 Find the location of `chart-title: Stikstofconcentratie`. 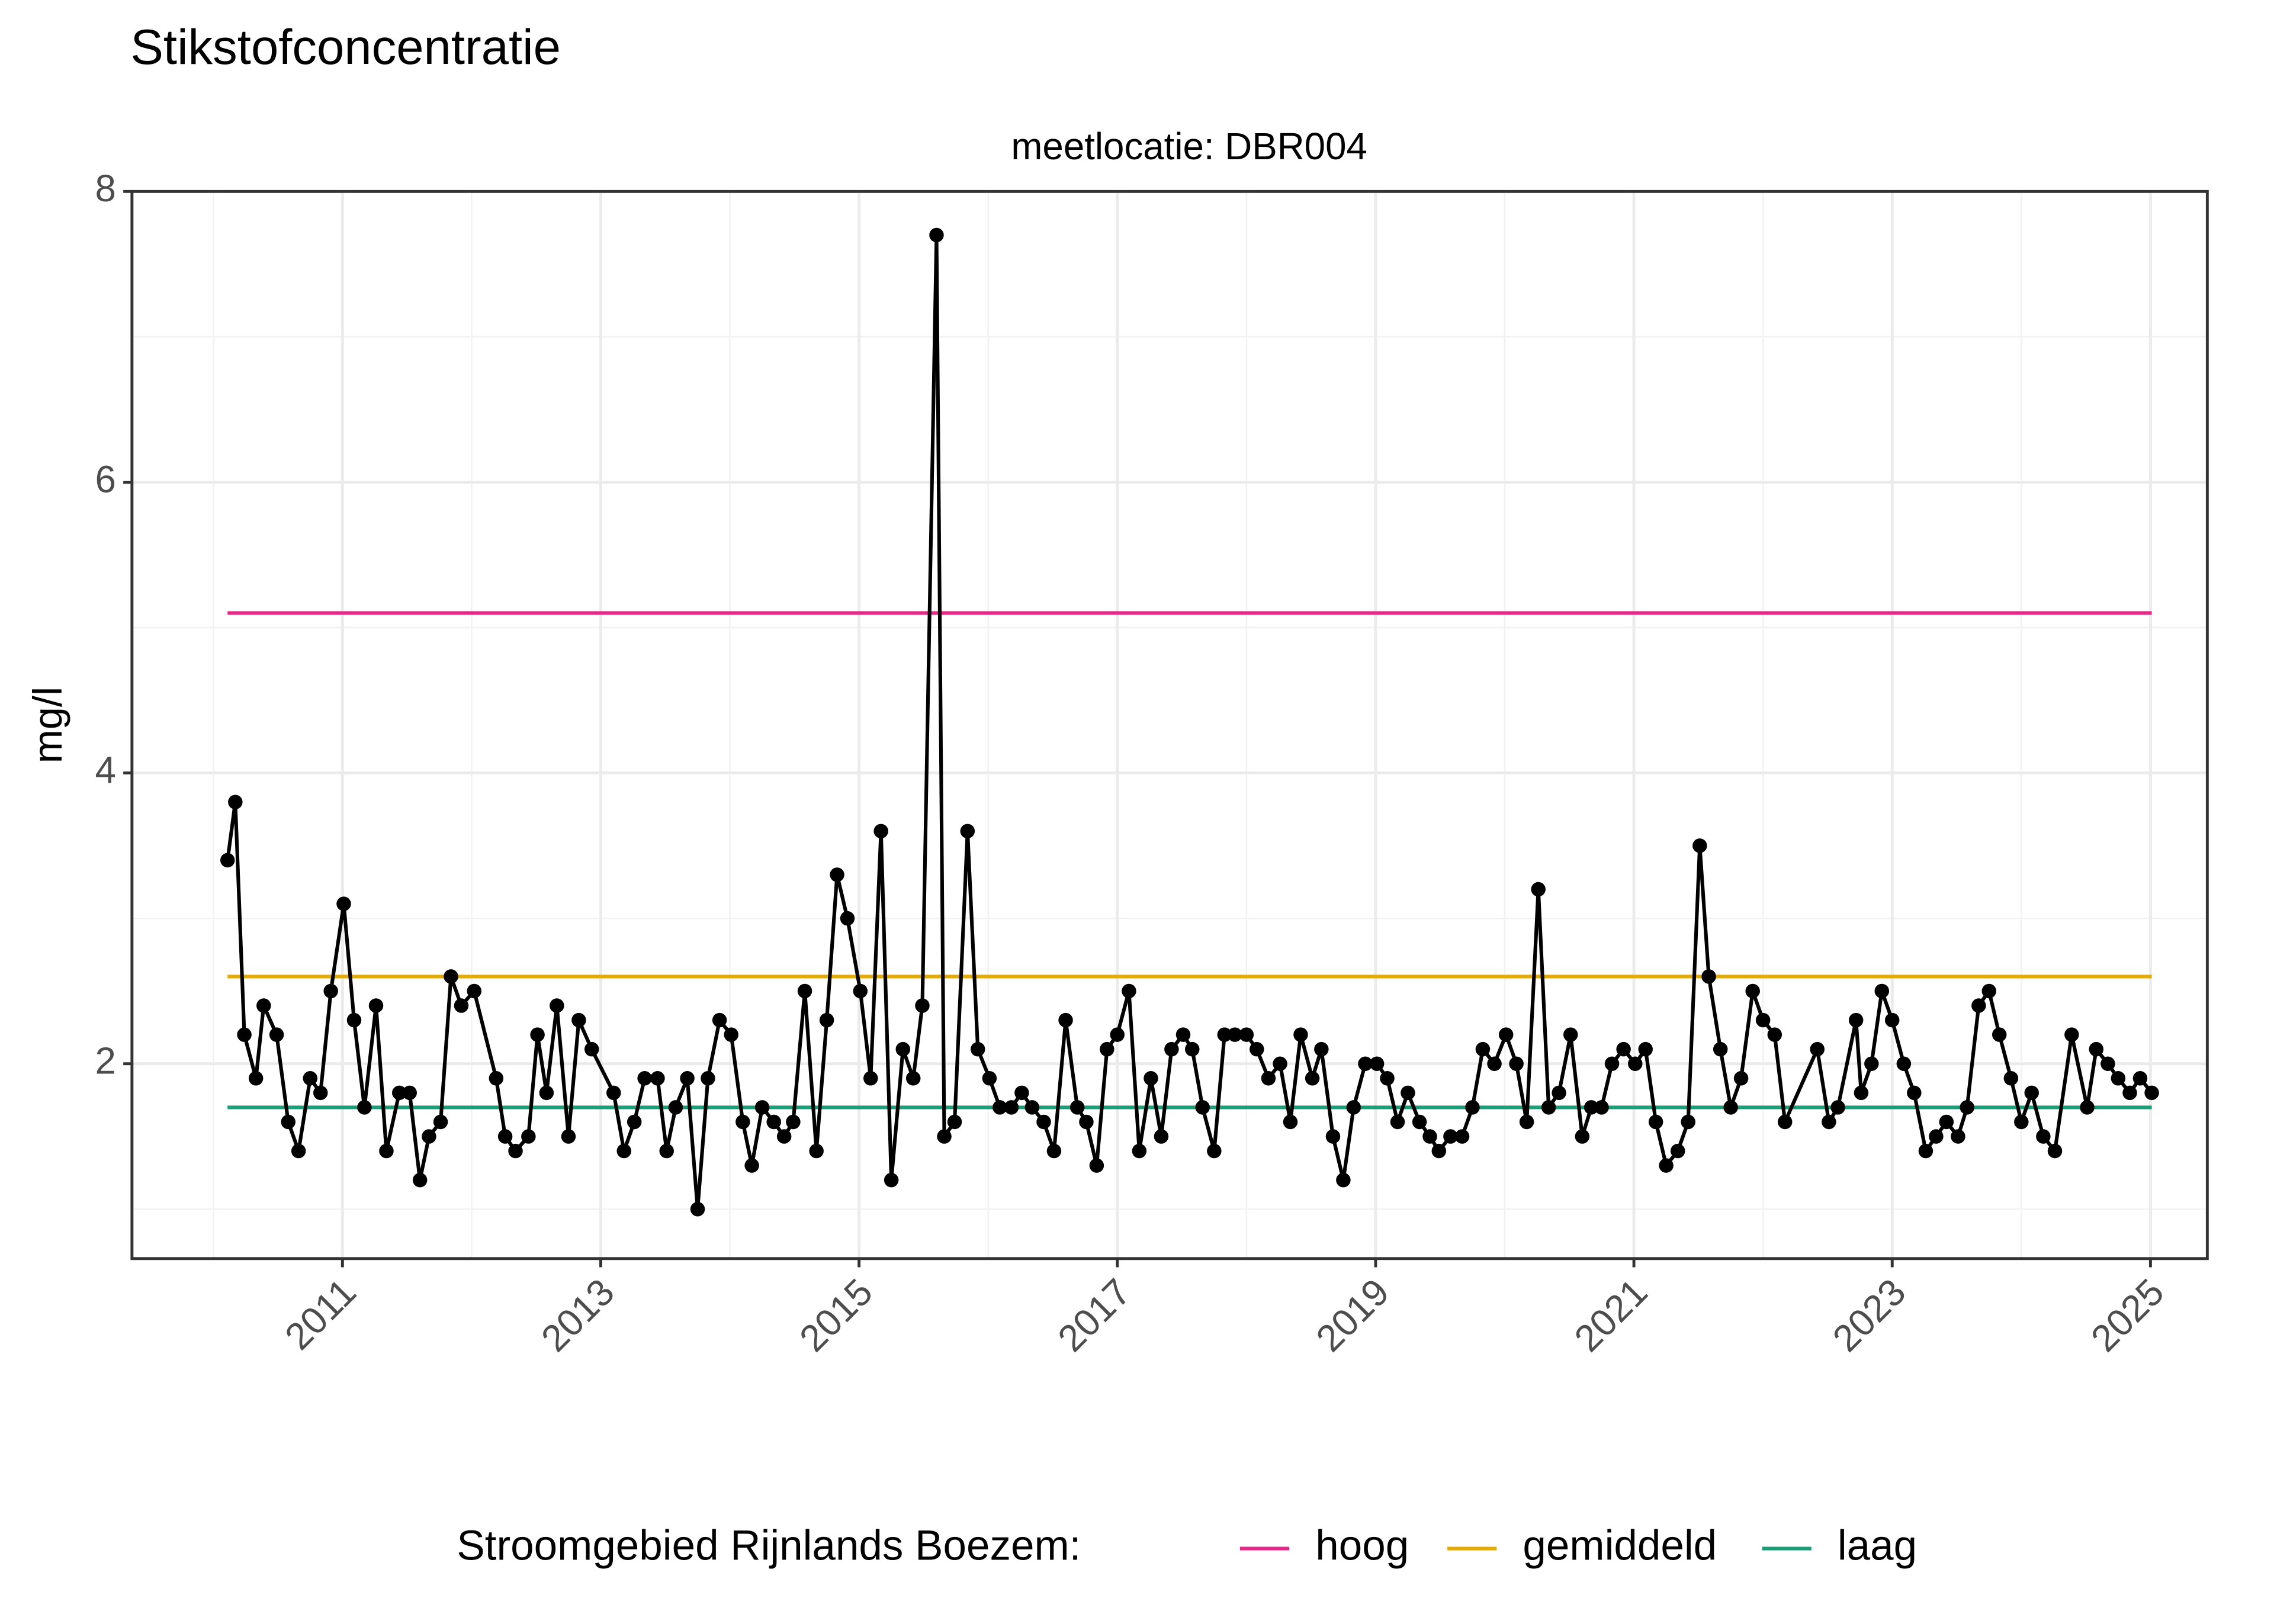

chart-title: Stikstofconcentratie is located at coordinates (345, 47).